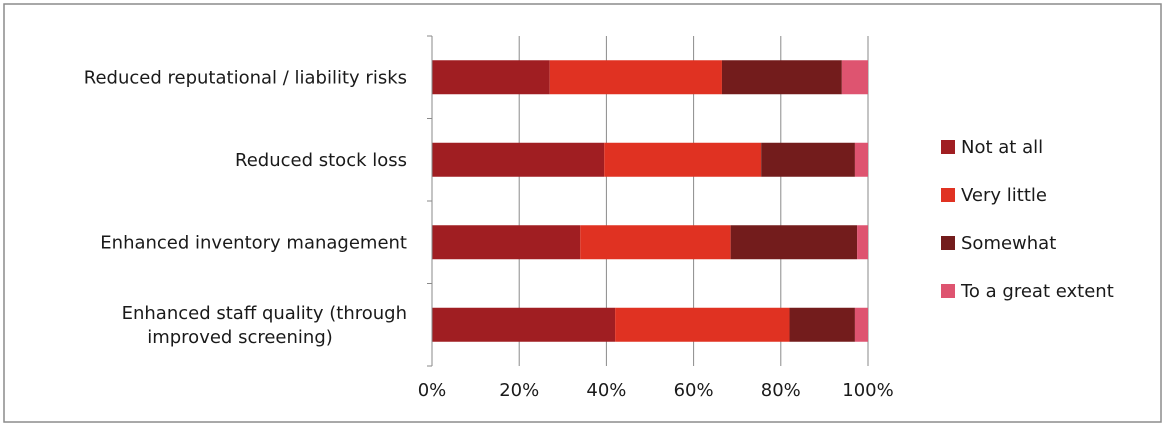 This screenshot has width=1165, height=430. Describe the element at coordinates (1008, 243) in the screenshot. I see `legend-label: Somewhat` at that location.